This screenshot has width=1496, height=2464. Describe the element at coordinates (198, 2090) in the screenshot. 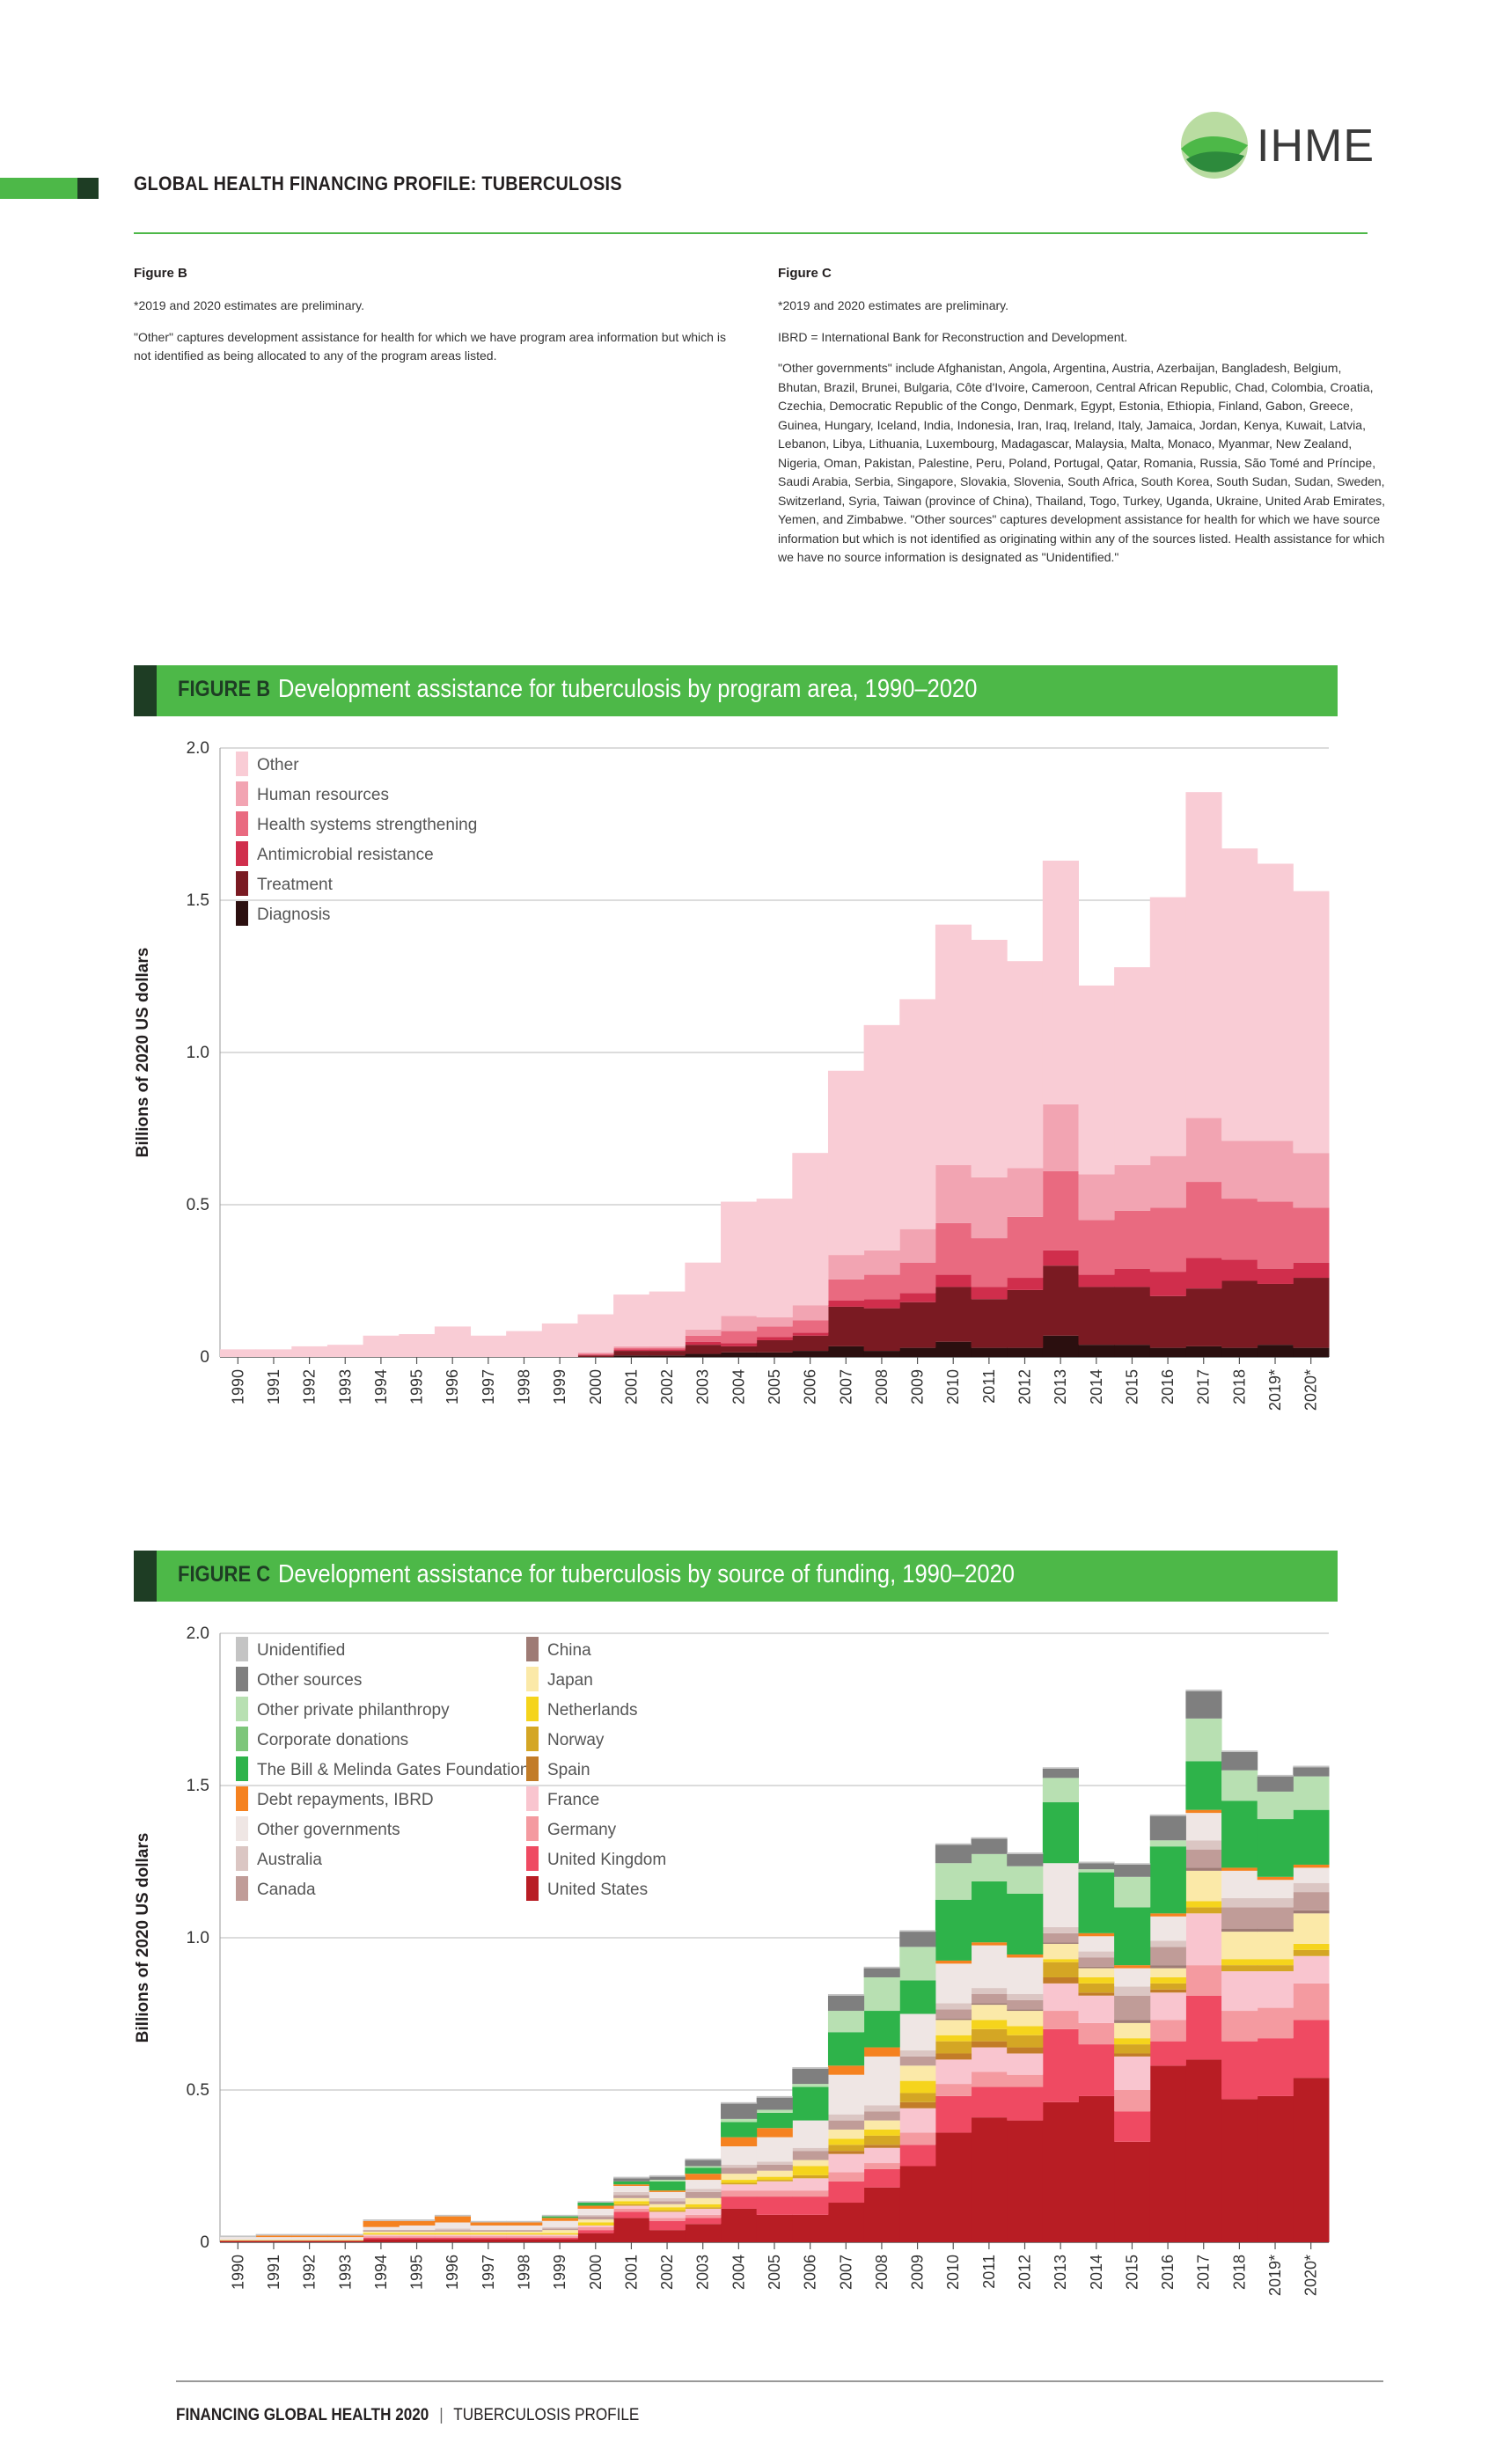

I see `y-tick-label: 0.5` at that location.